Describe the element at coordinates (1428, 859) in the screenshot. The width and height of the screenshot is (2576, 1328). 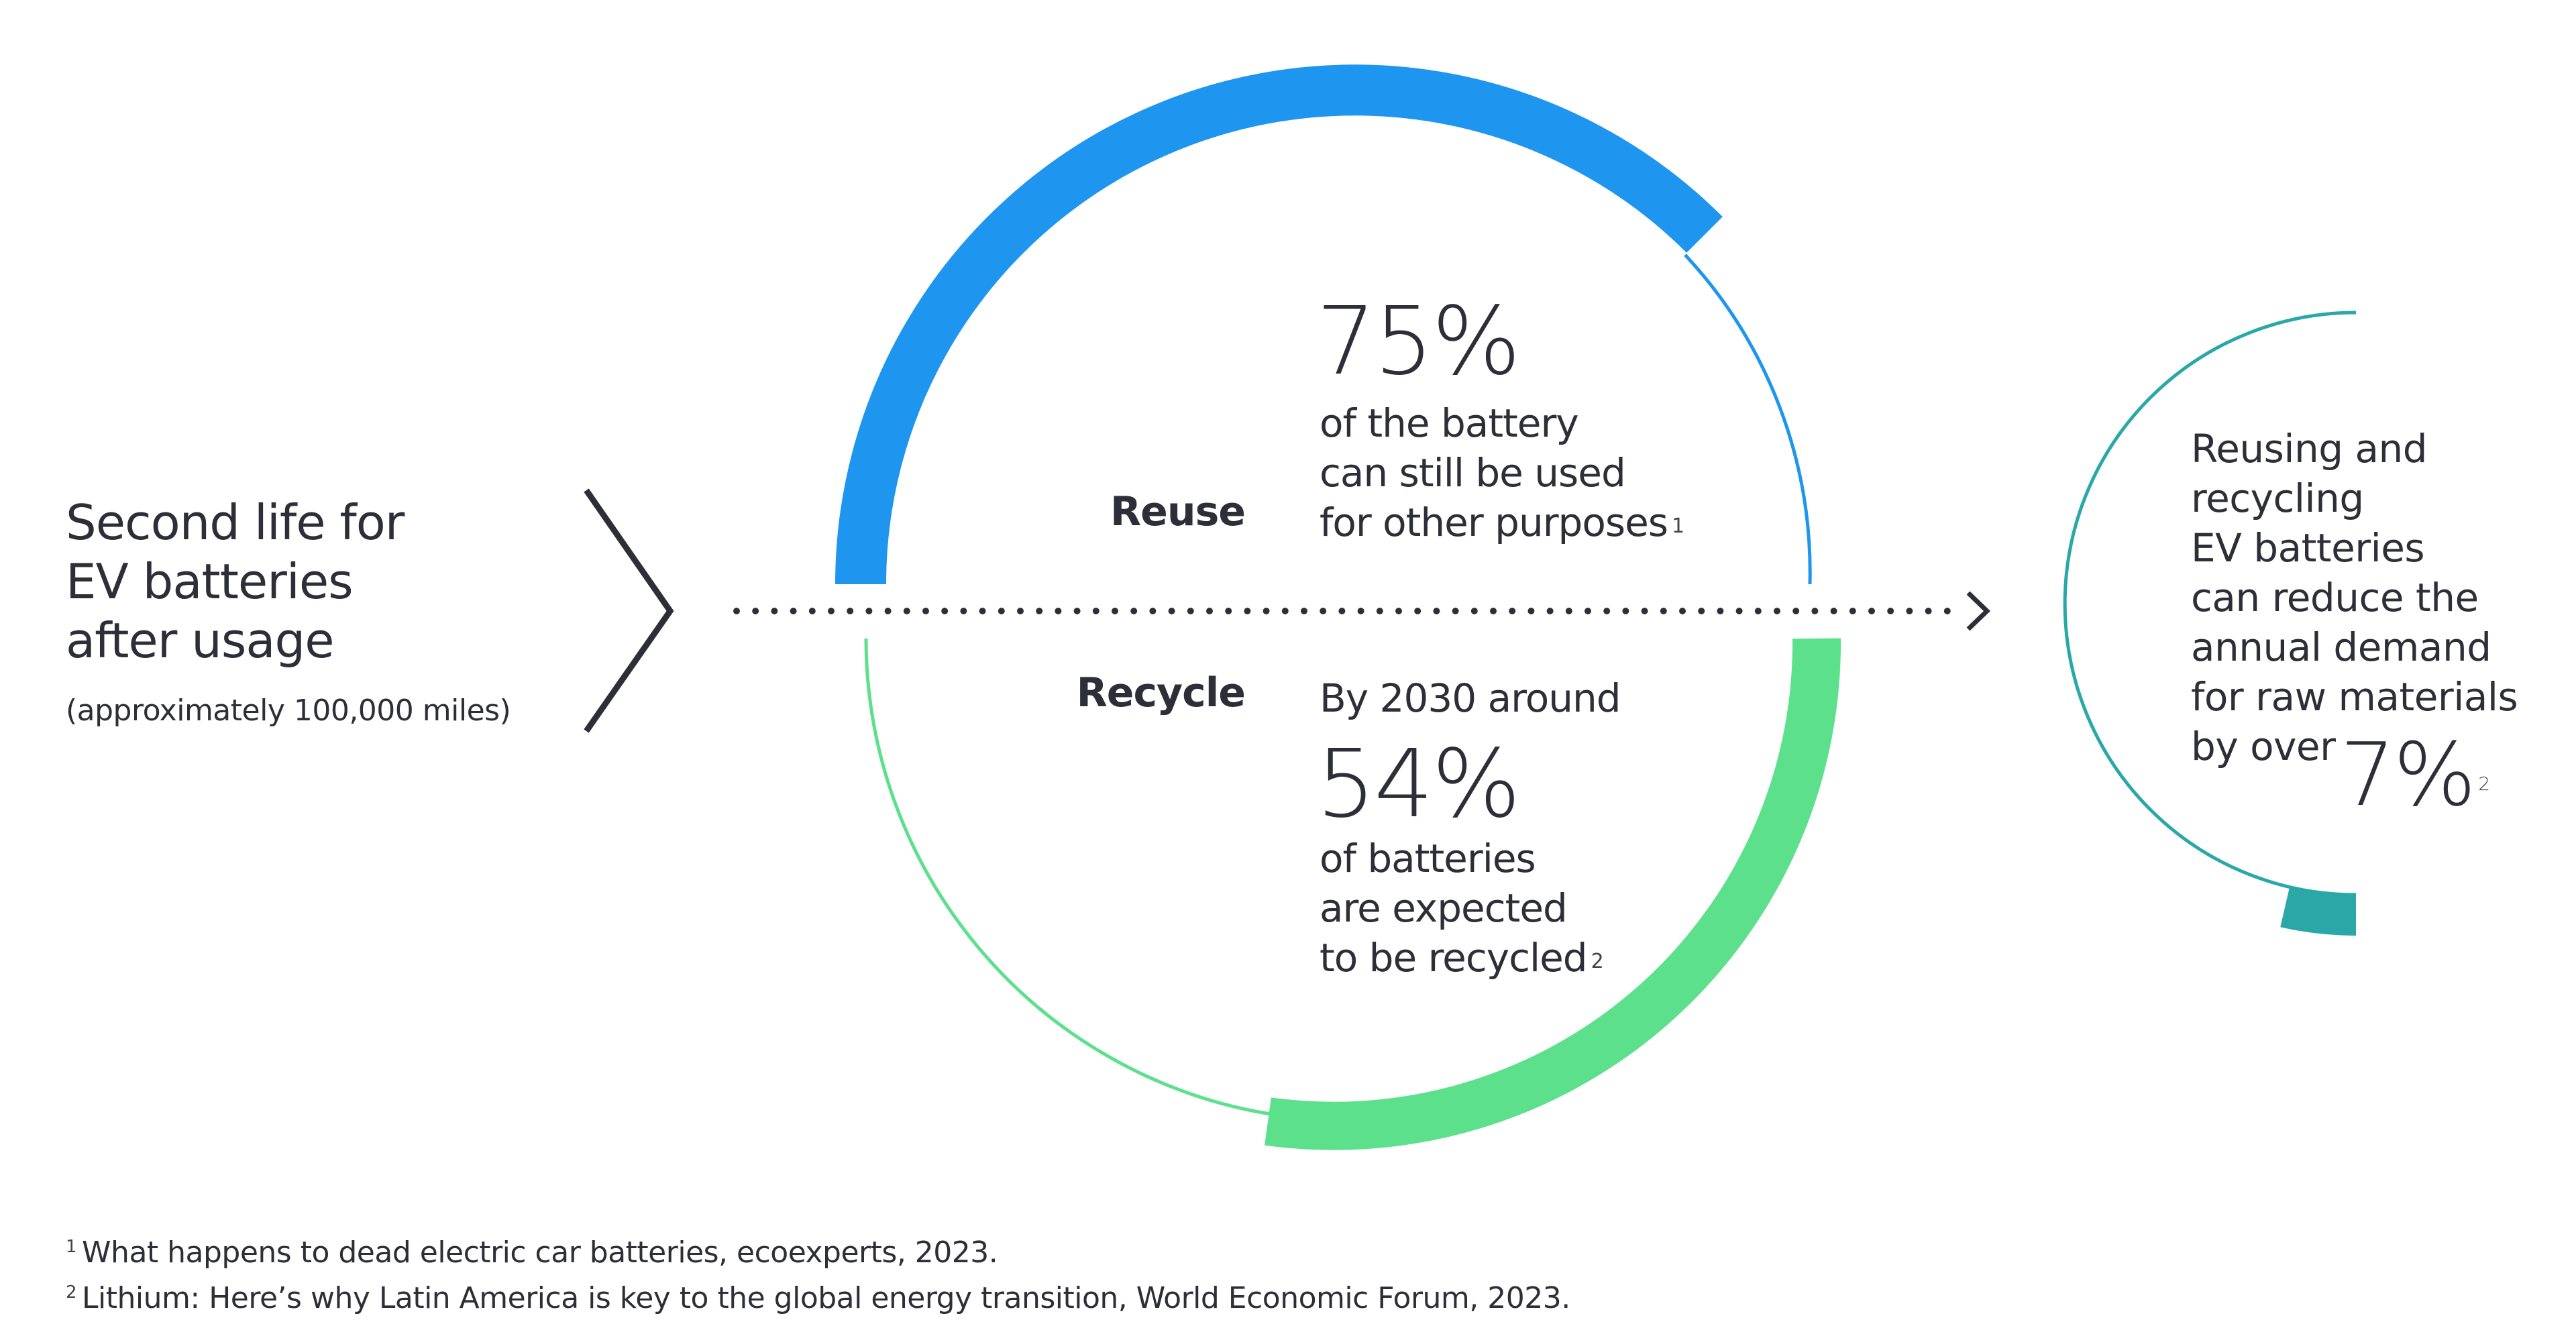
I see `recycle-desc-line: of batteries` at that location.